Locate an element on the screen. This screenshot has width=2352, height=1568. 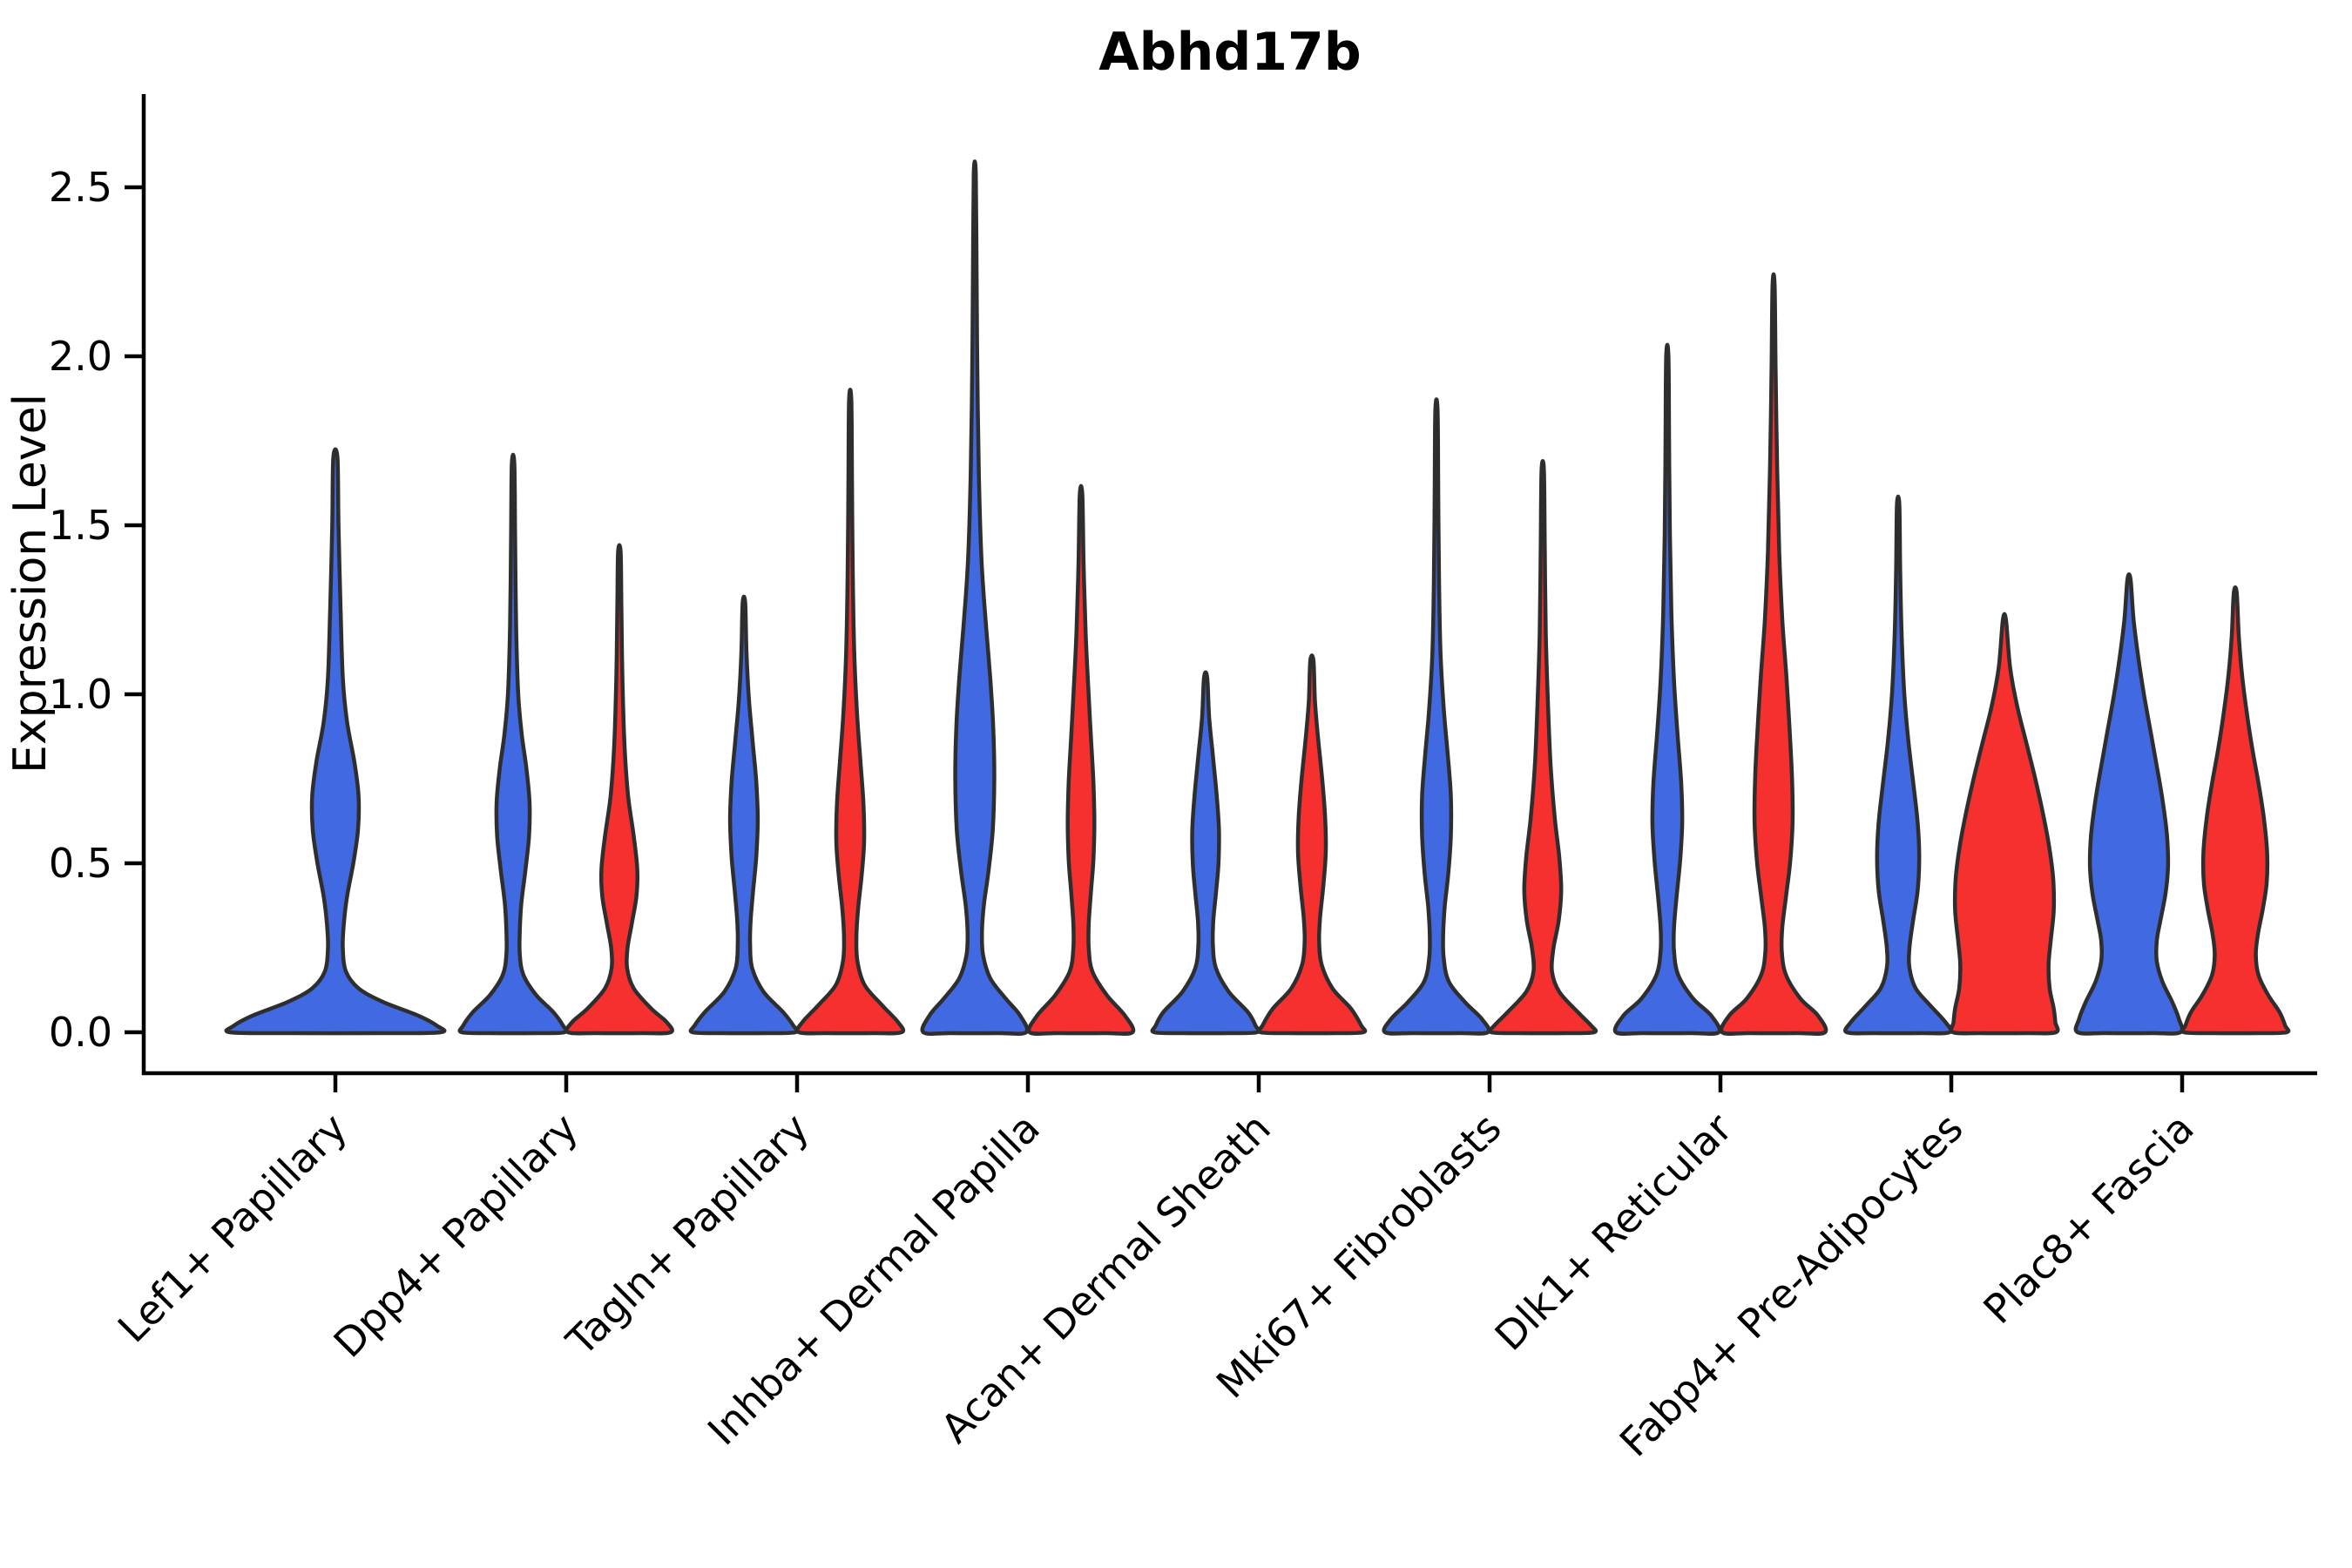
violin-tagln-papillary-red is located at coordinates (850, 712).